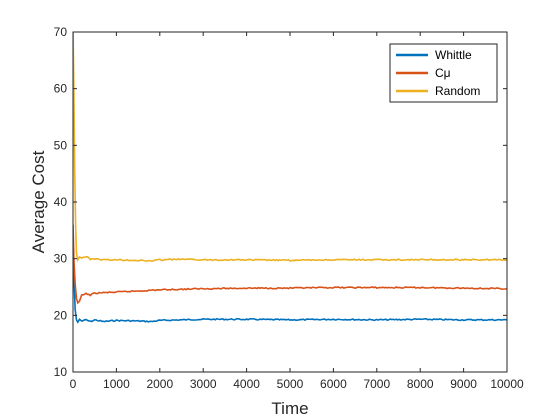 This screenshot has width=560, height=420. Describe the element at coordinates (376, 384) in the screenshot. I see `x-tick-label: 7000` at that location.